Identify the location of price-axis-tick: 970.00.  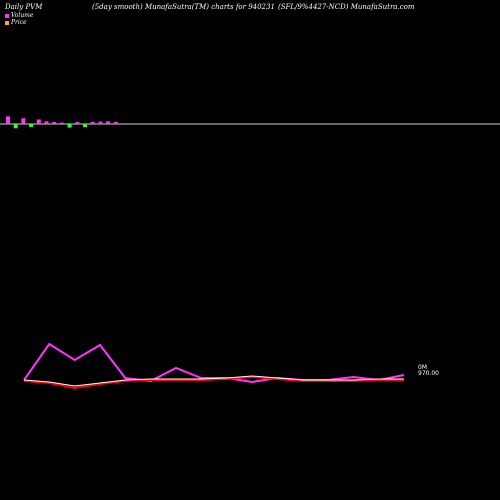
(428, 373).